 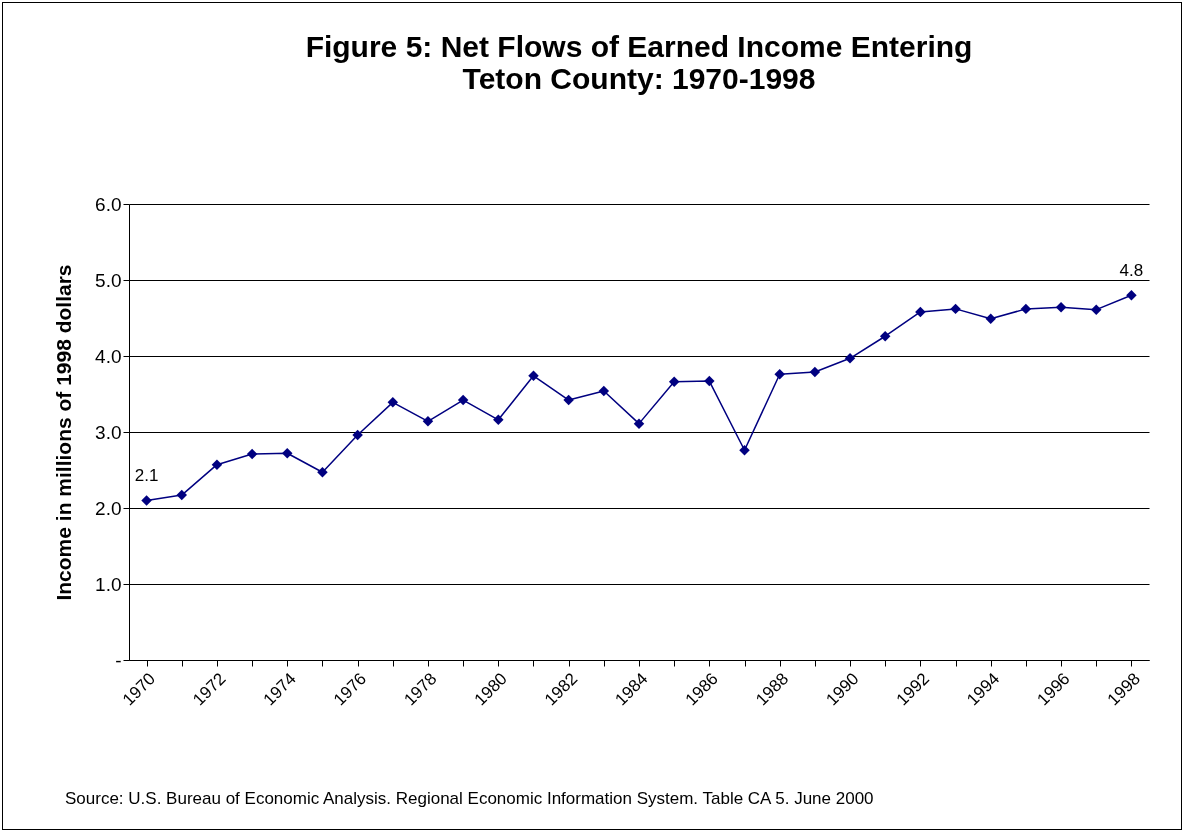 What do you see at coordinates (64, 432) in the screenshot?
I see `y-axis-title: Income in millions of 1998 dollars` at bounding box center [64, 432].